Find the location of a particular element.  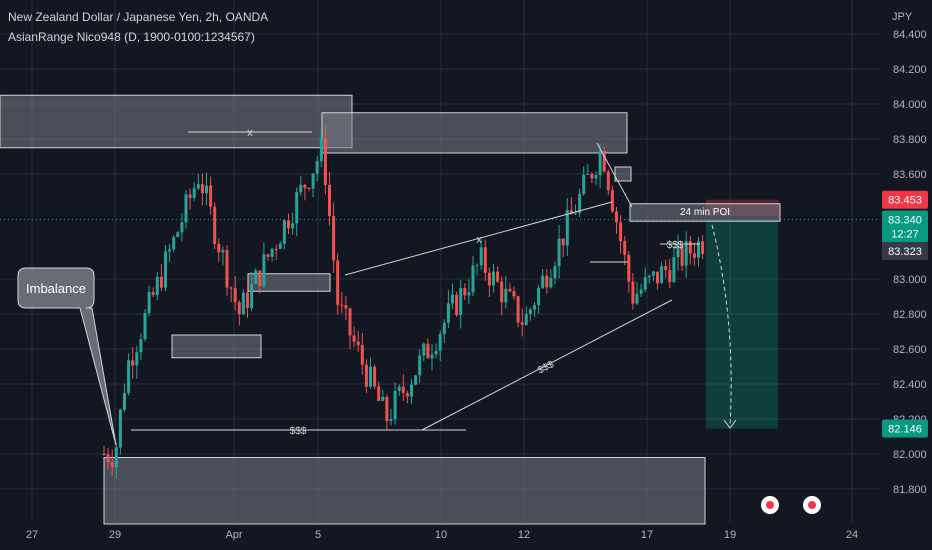

x-tick-label: 12 is located at coordinates (524, 535).